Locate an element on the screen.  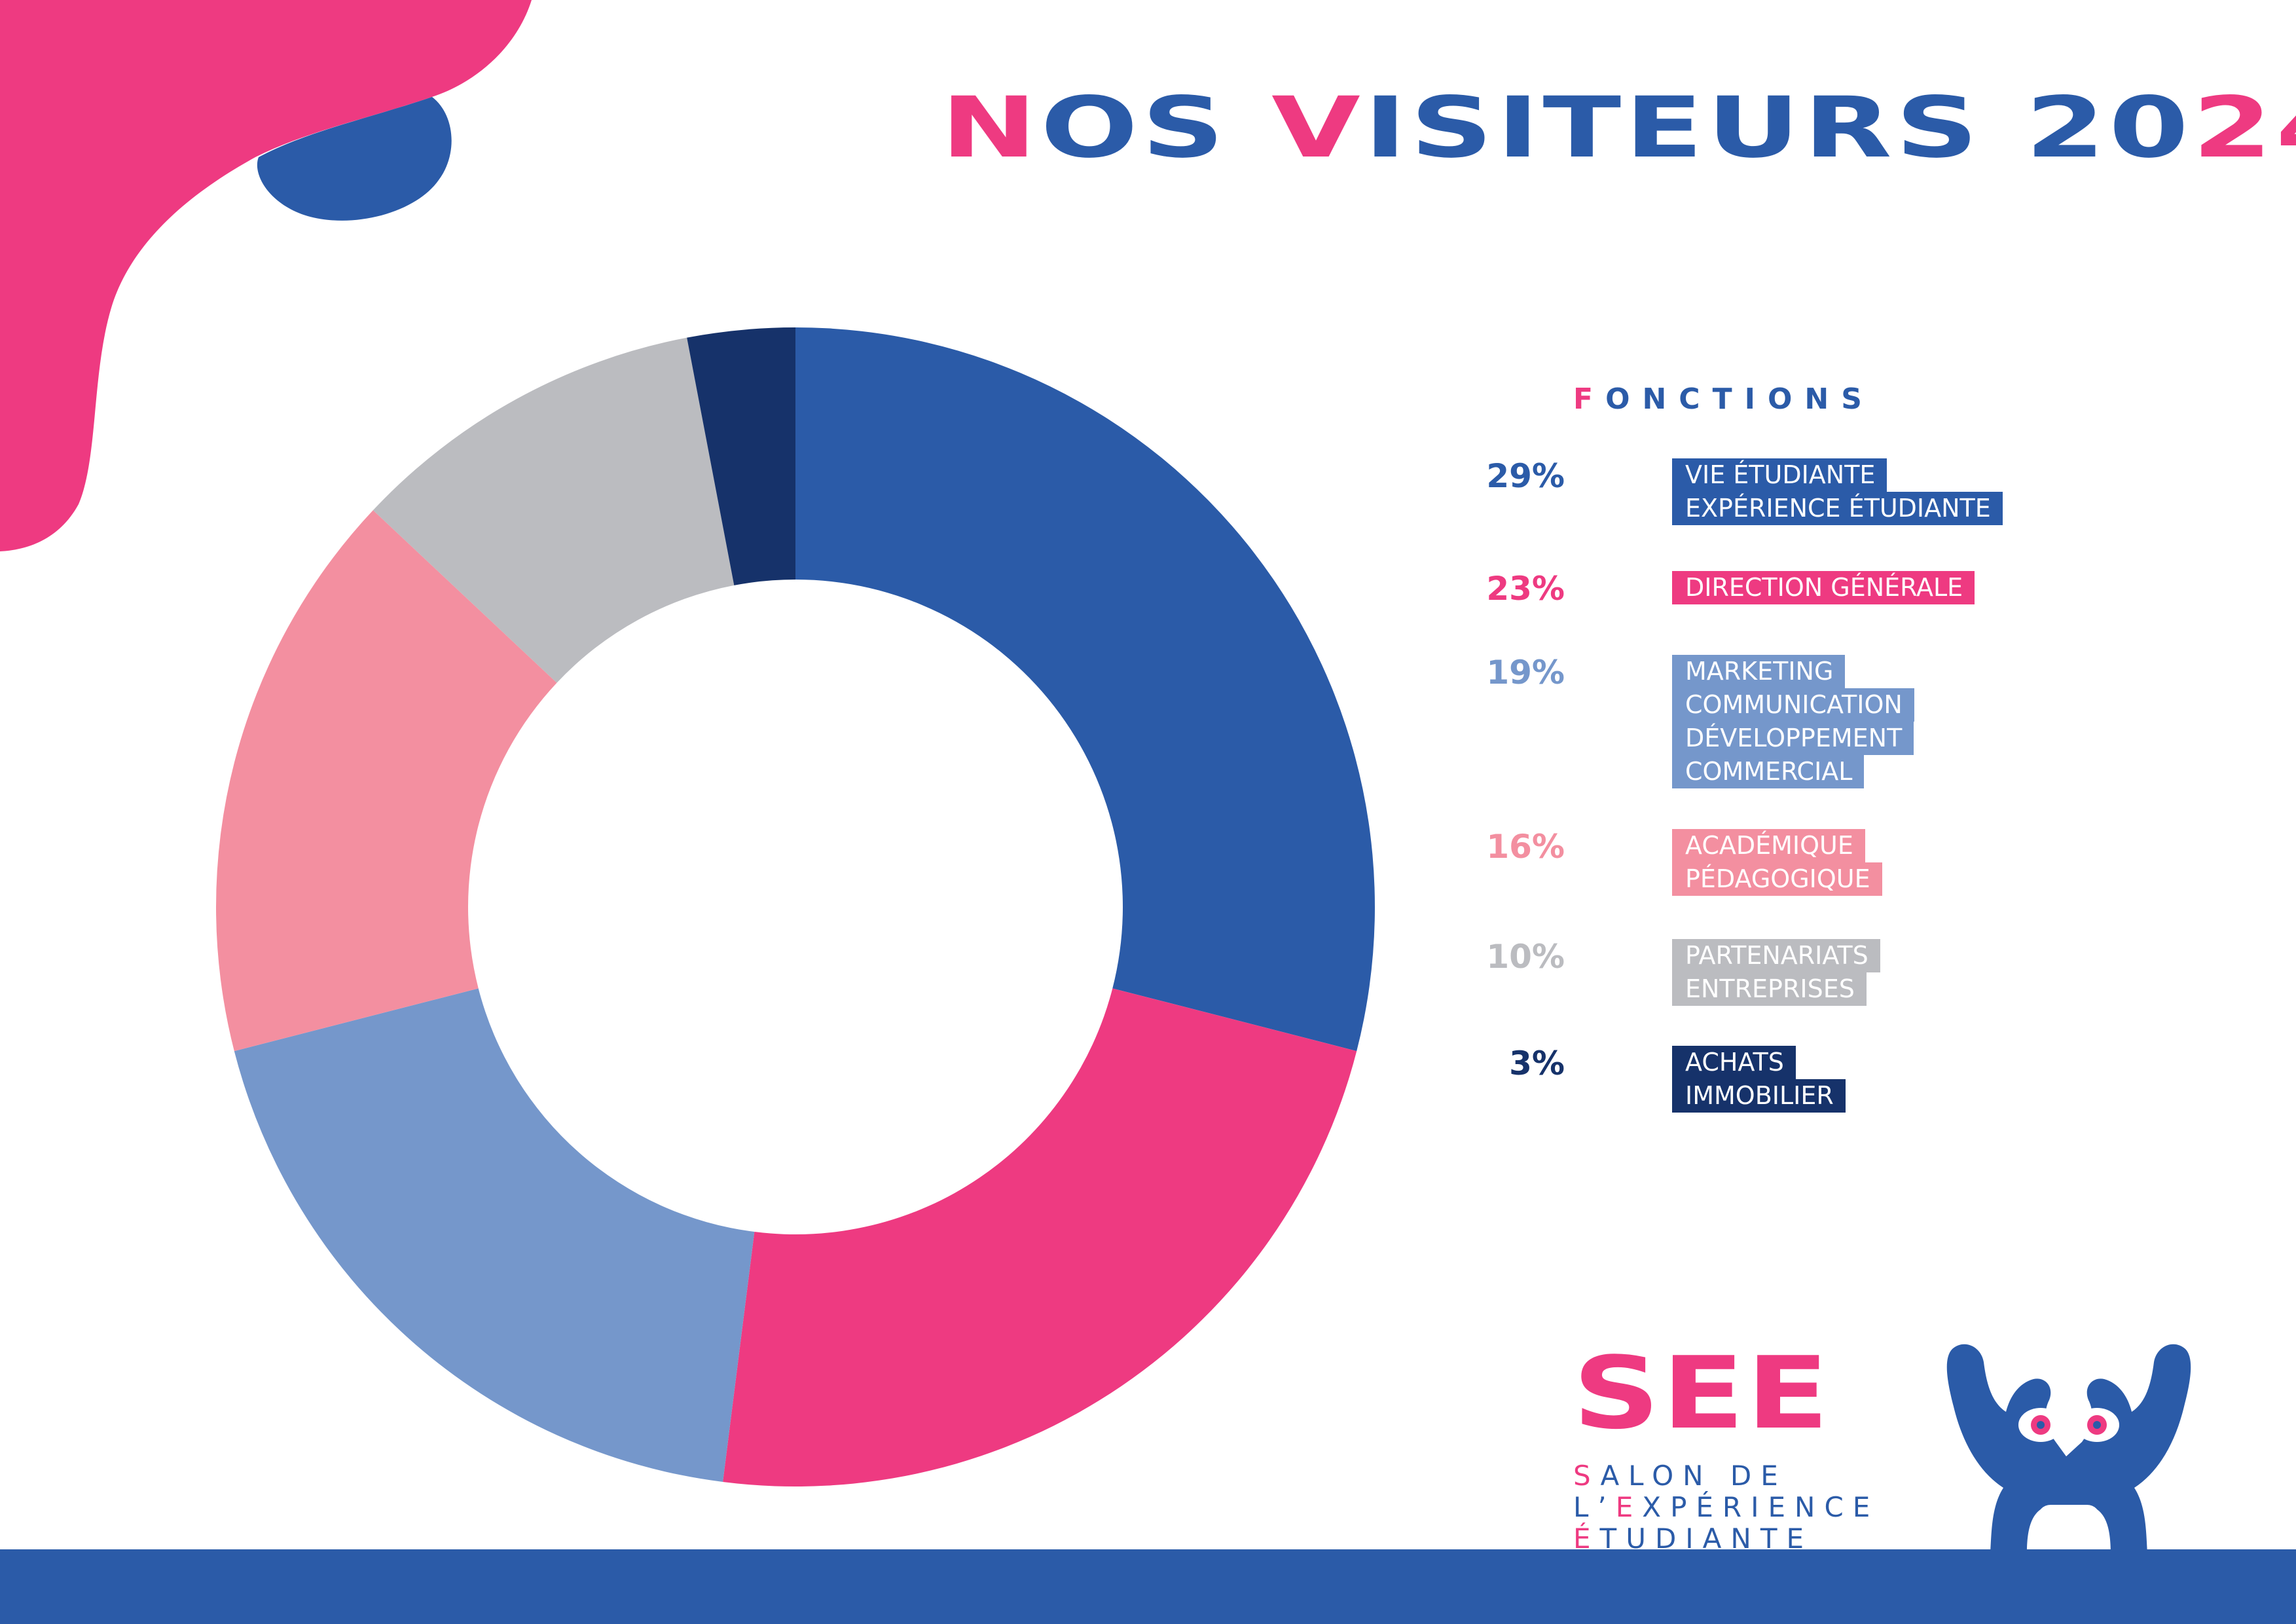
legend-percentage: 16% is located at coordinates (1525, 847).